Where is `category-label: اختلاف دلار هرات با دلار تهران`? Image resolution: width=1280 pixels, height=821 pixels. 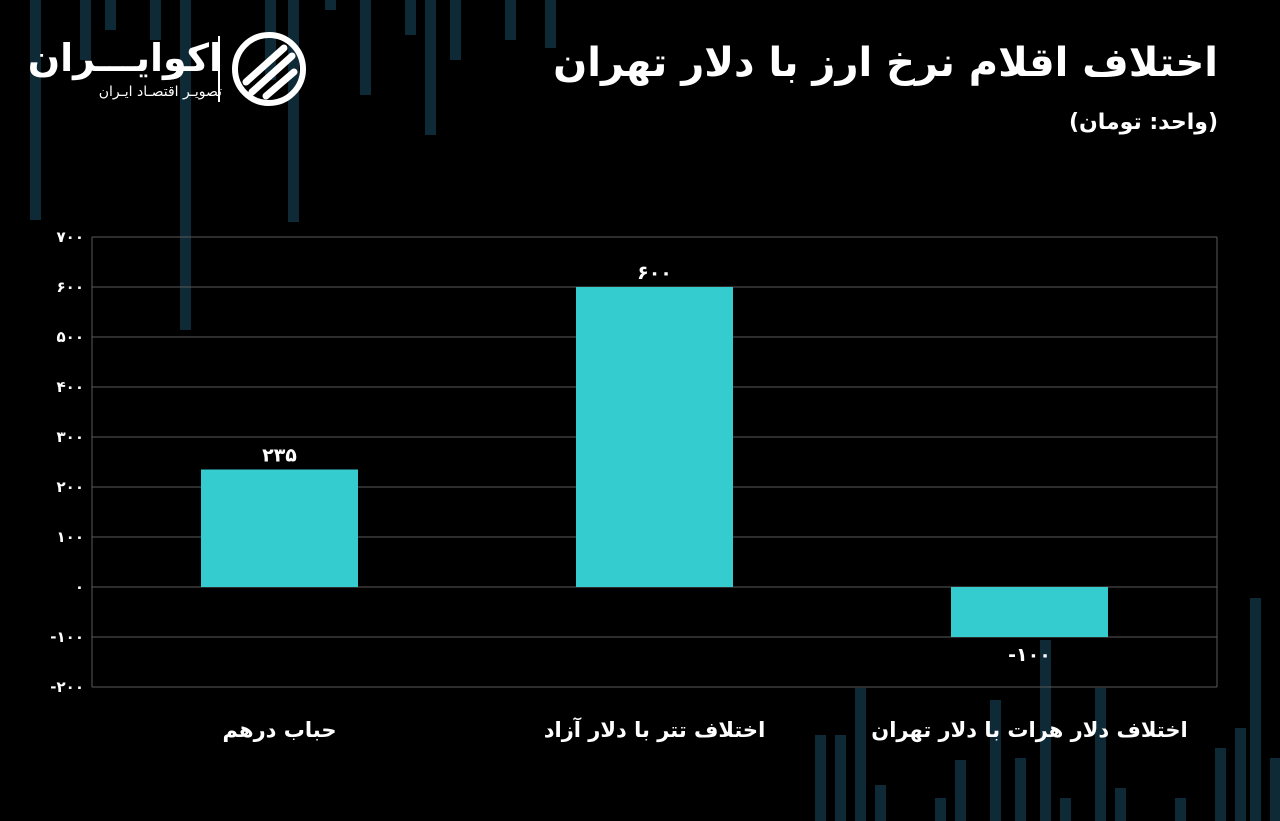
category-label: اختلاف دلار هرات با دلار تهران is located at coordinates (1029, 730).